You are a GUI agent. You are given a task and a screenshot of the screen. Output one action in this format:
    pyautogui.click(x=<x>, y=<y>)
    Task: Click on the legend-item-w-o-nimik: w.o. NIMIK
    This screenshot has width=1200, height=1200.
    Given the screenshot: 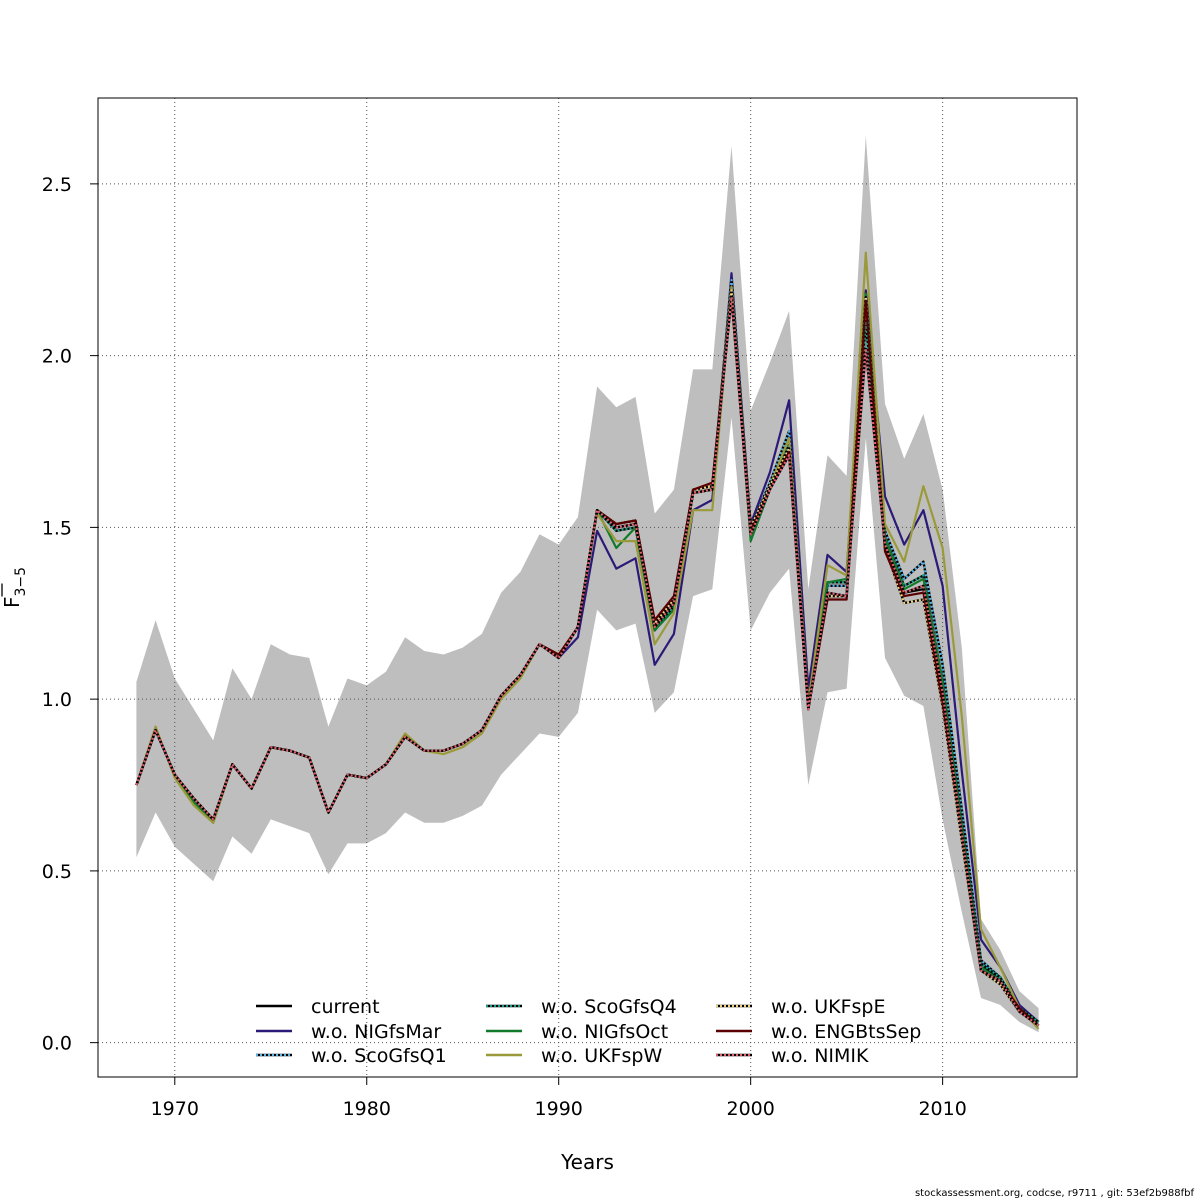 What is the action you would take?
    pyautogui.click(x=792, y=1056)
    